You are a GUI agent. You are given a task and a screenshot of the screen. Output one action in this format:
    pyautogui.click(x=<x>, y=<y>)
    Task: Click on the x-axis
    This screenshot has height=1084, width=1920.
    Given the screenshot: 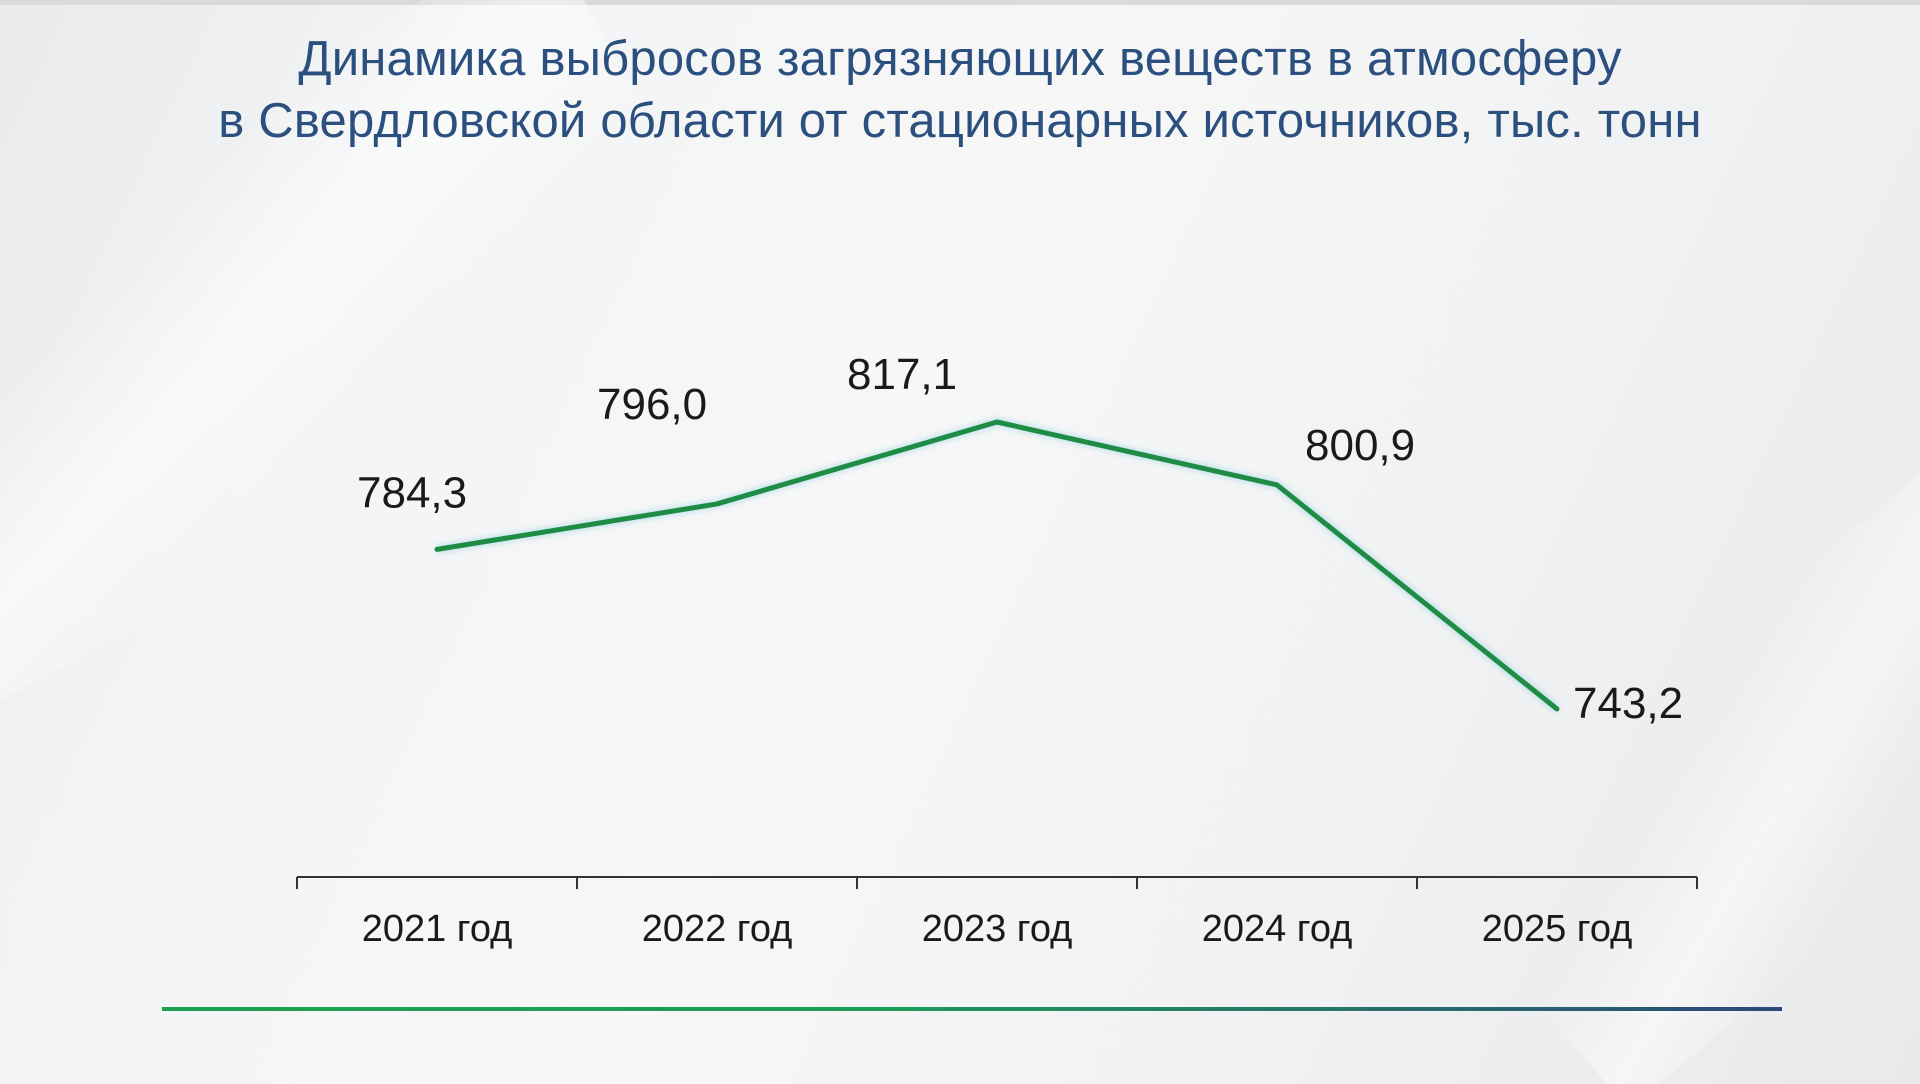 What is the action you would take?
    pyautogui.click(x=997, y=882)
    